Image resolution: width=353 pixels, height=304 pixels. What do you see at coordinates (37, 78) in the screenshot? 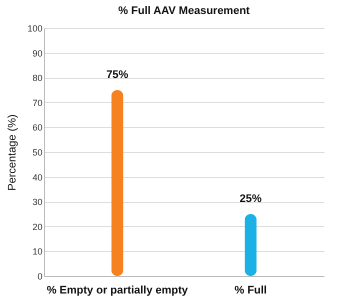
I see `y-tick-label: 80` at bounding box center [37, 78].